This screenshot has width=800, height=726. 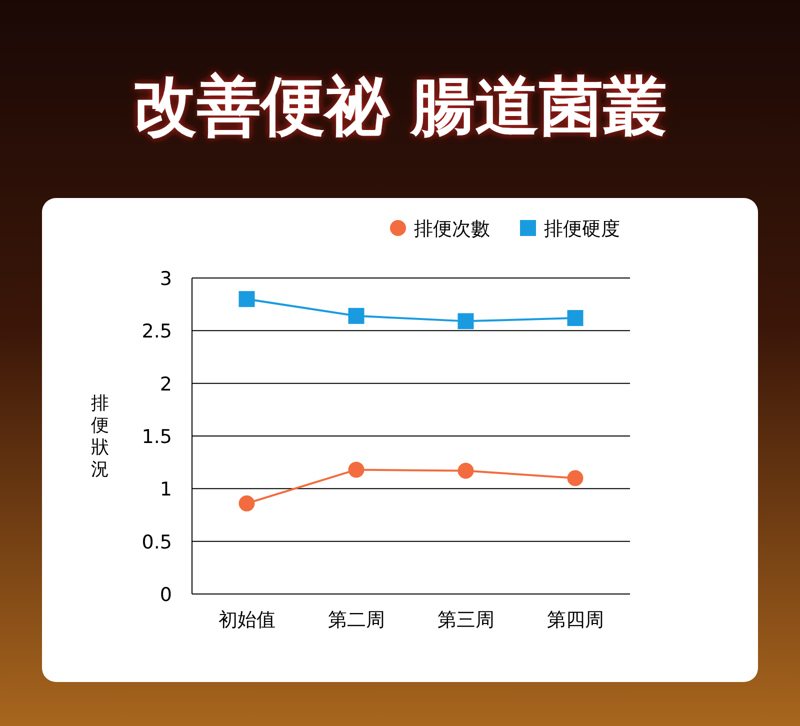 I want to click on y-tick-label: 3, so click(x=166, y=279).